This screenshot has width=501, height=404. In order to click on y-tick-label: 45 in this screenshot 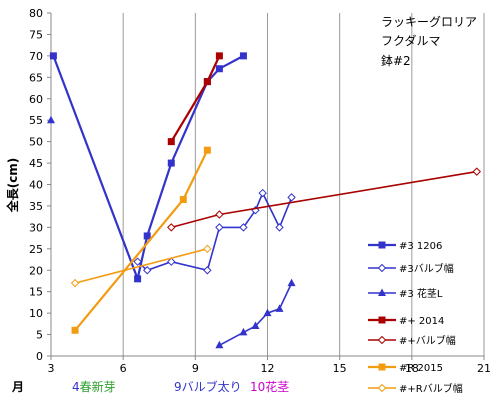, I will do `click(36, 163)`.